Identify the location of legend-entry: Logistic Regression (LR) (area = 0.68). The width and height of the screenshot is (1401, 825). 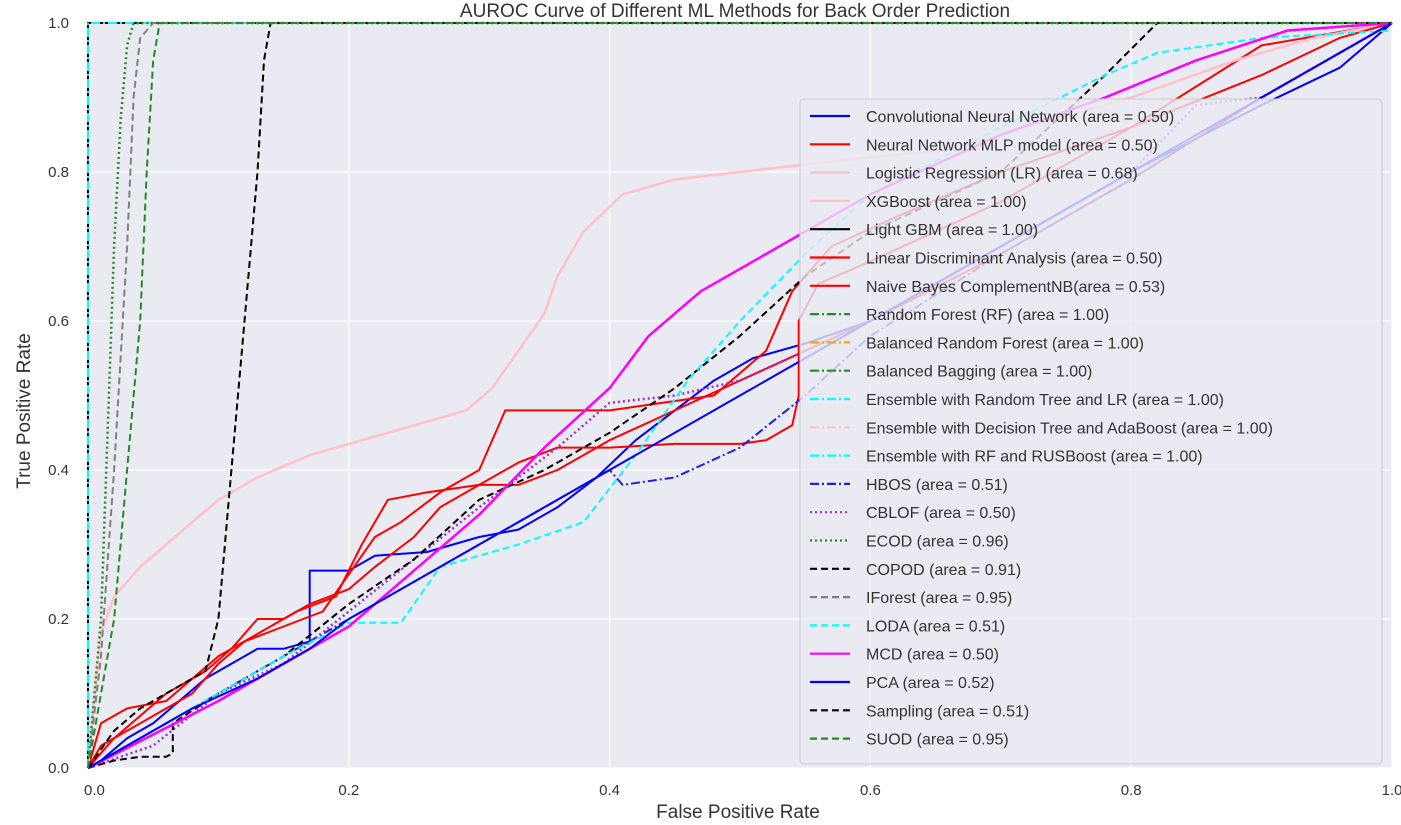
(1002, 174).